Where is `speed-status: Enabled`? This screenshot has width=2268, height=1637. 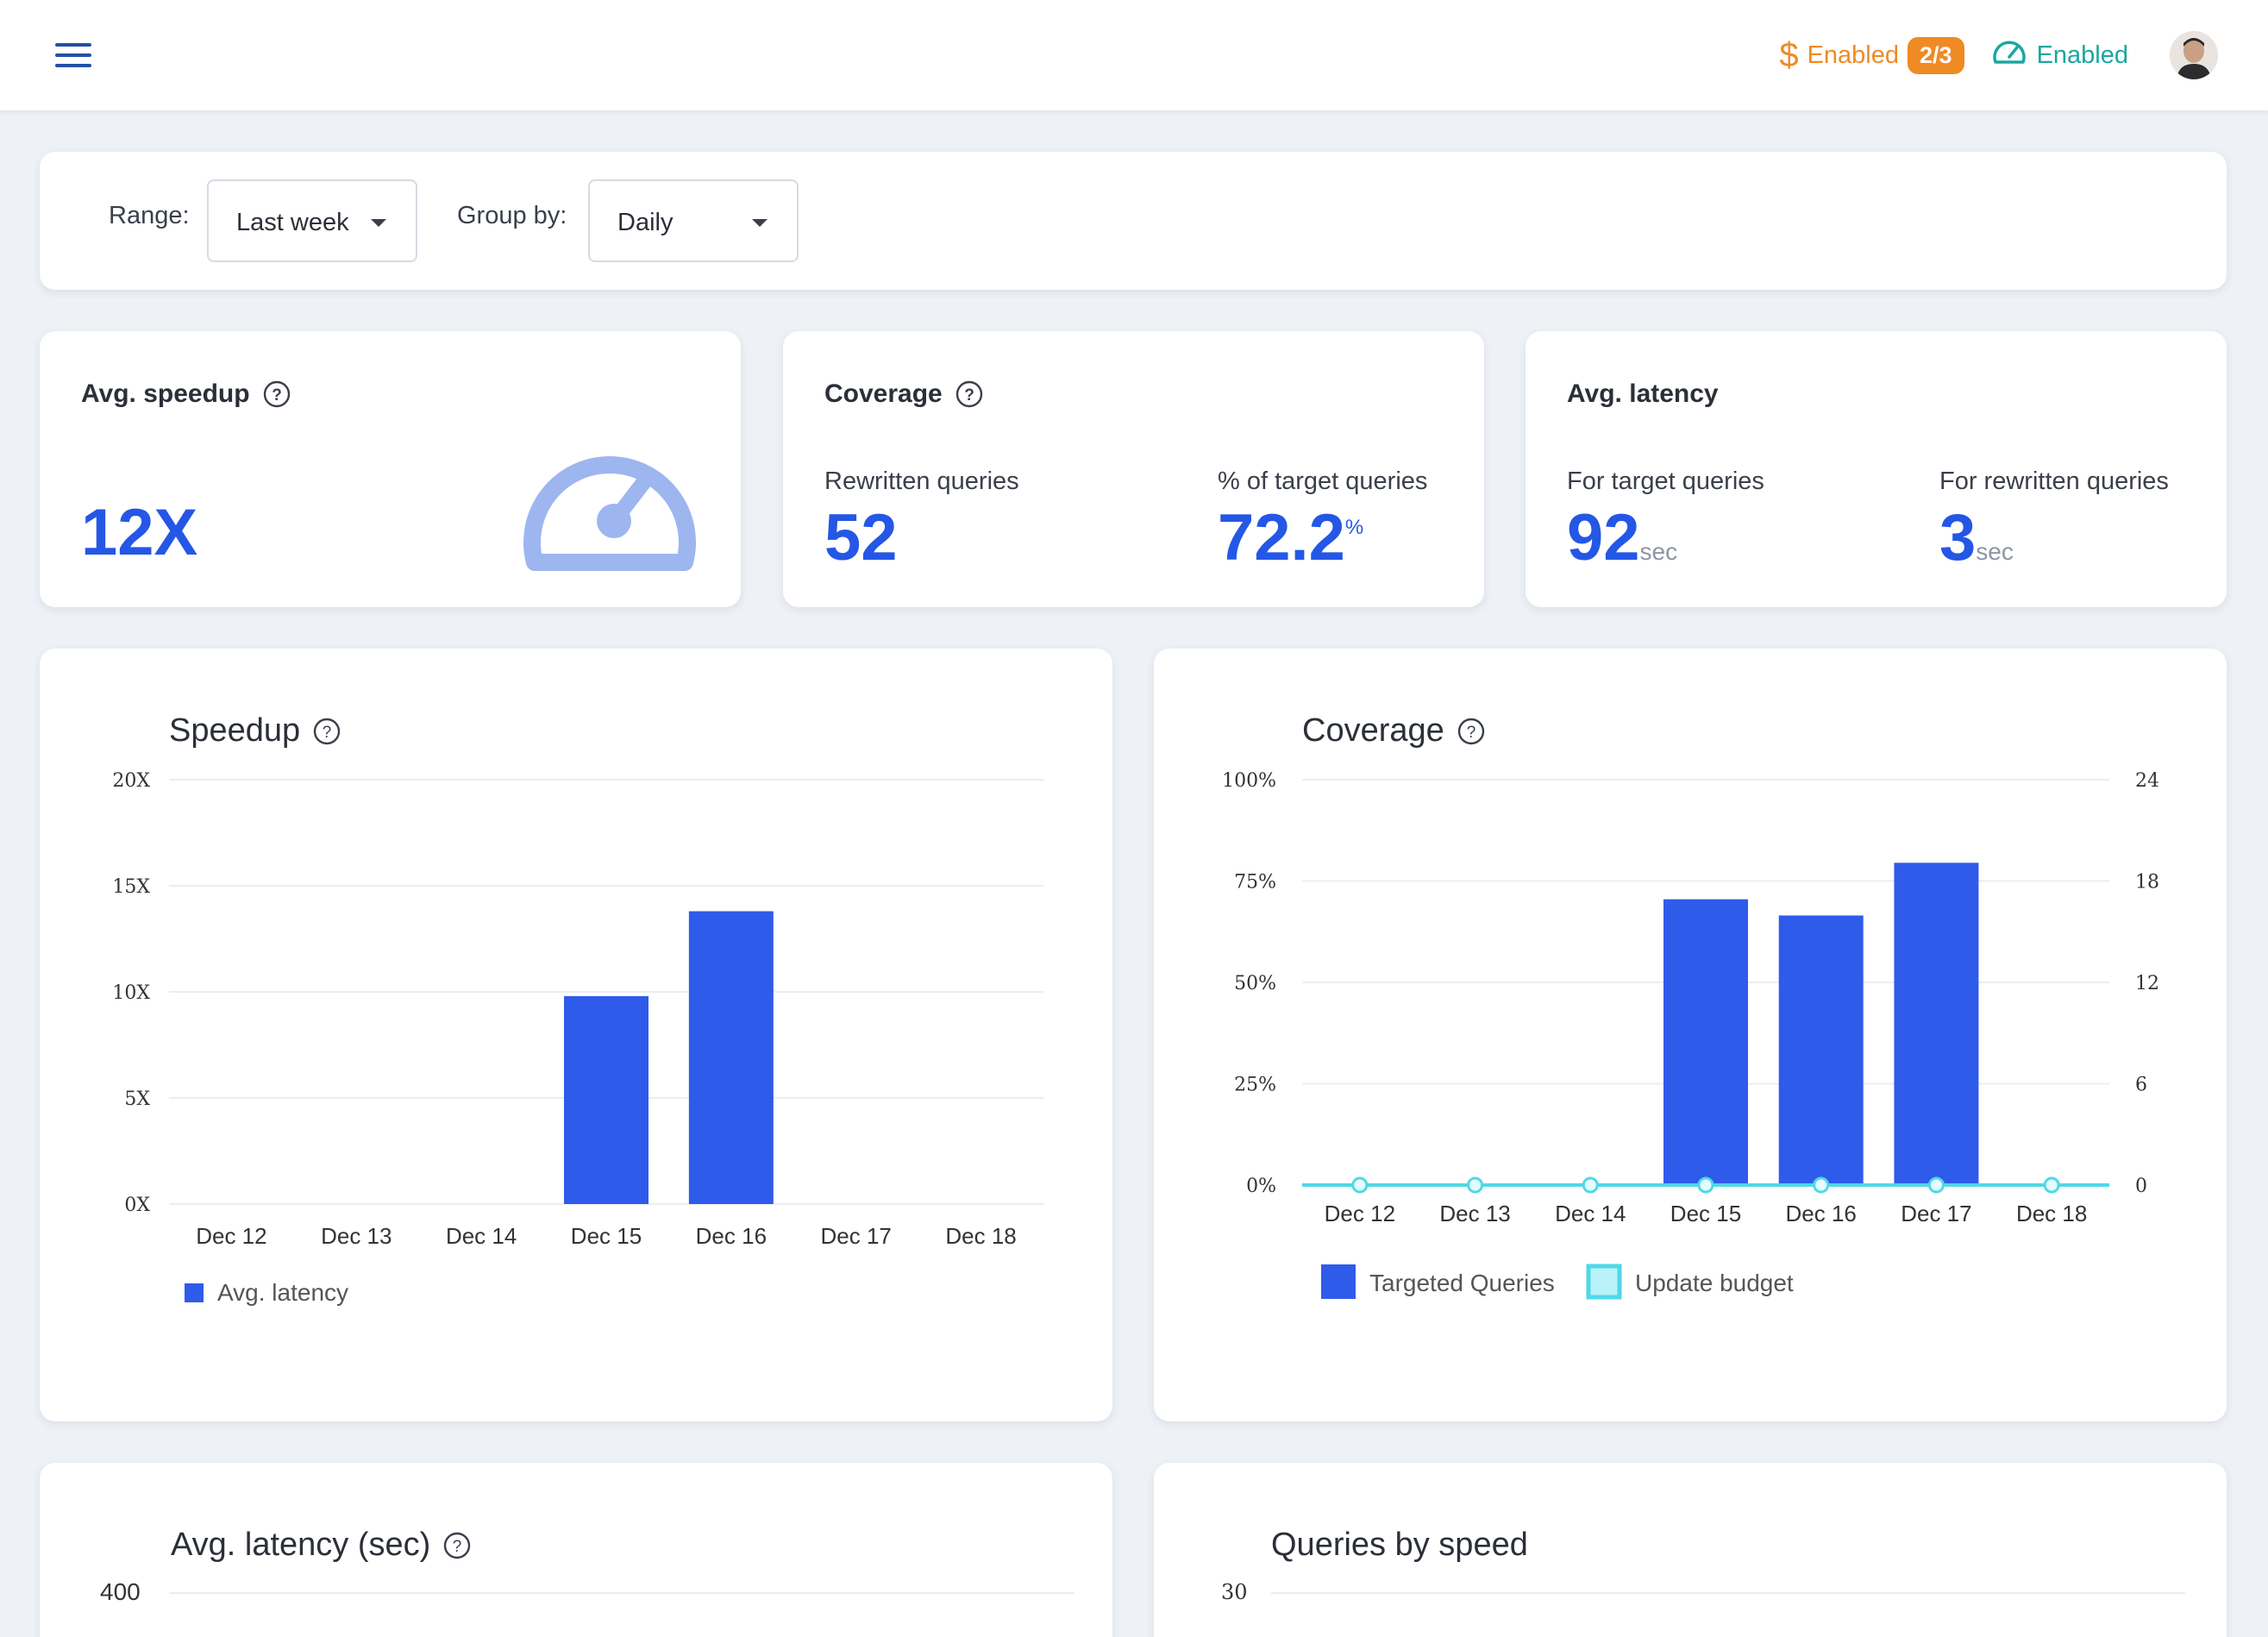 speed-status: Enabled is located at coordinates (2059, 55).